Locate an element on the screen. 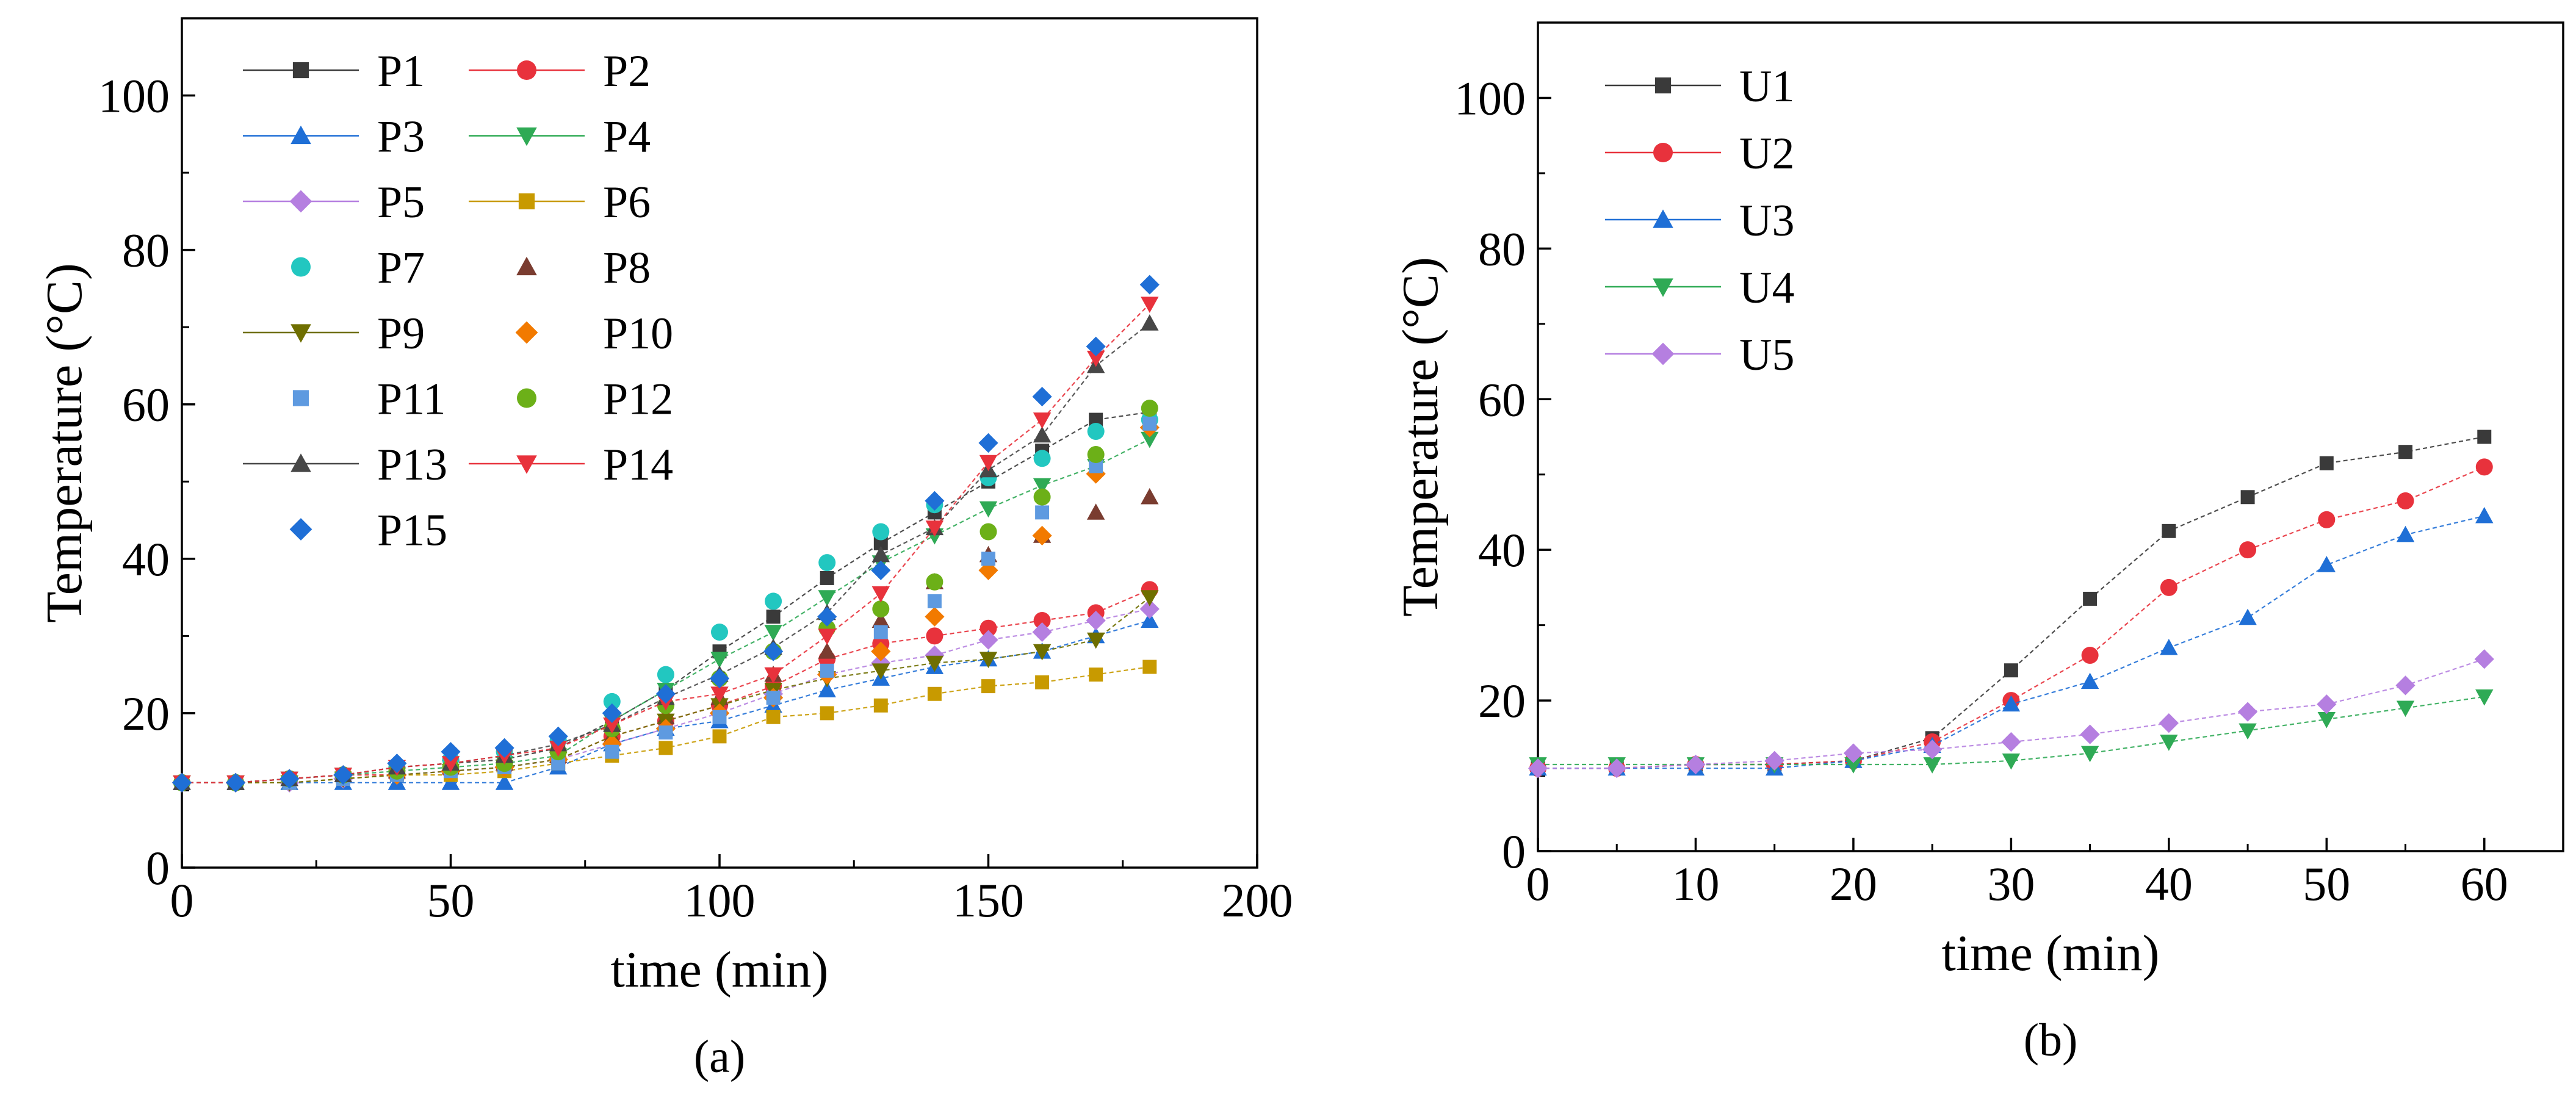  legend-item-p9: P9 is located at coordinates (334, 334).